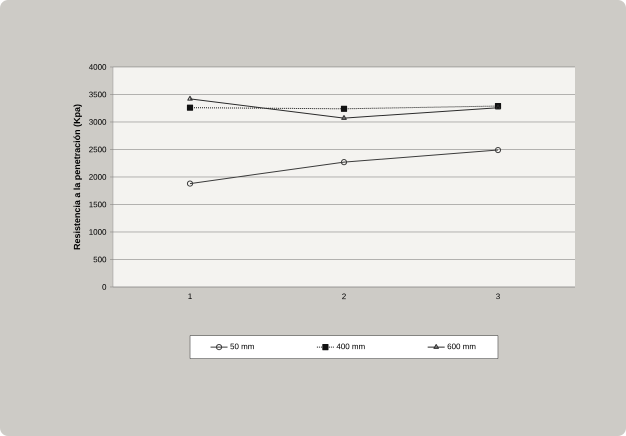 This screenshot has width=626, height=436. What do you see at coordinates (77, 177) in the screenshot?
I see `y-axis-title: Resistencia a la penetración (Kpa)` at bounding box center [77, 177].